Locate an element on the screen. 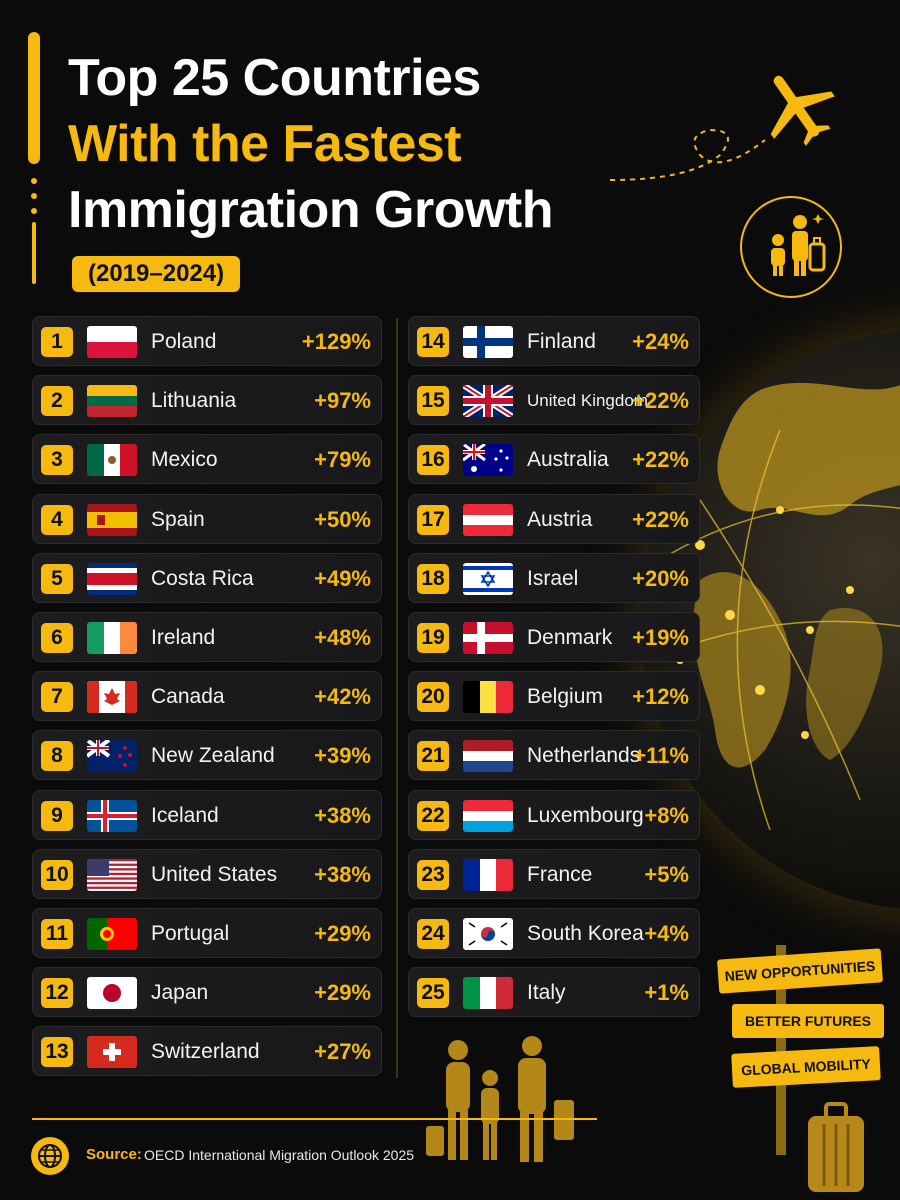 The width and height of the screenshot is (900, 1200). rank-badge: 8 is located at coordinates (57, 756).